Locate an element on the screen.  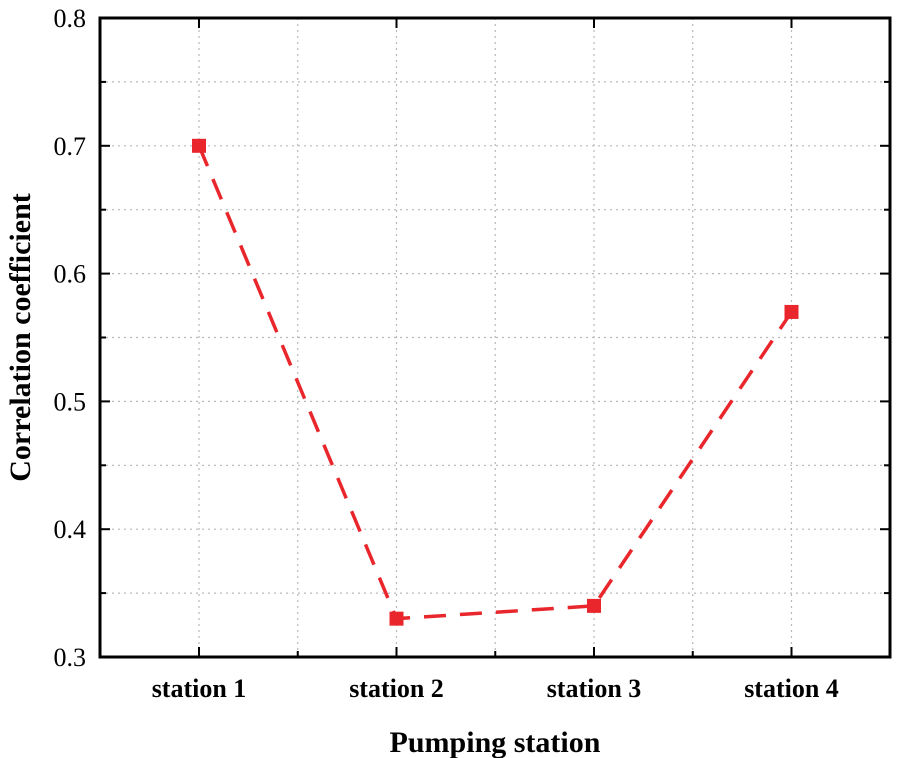
x-tick-label: station 2 is located at coordinates (396, 688).